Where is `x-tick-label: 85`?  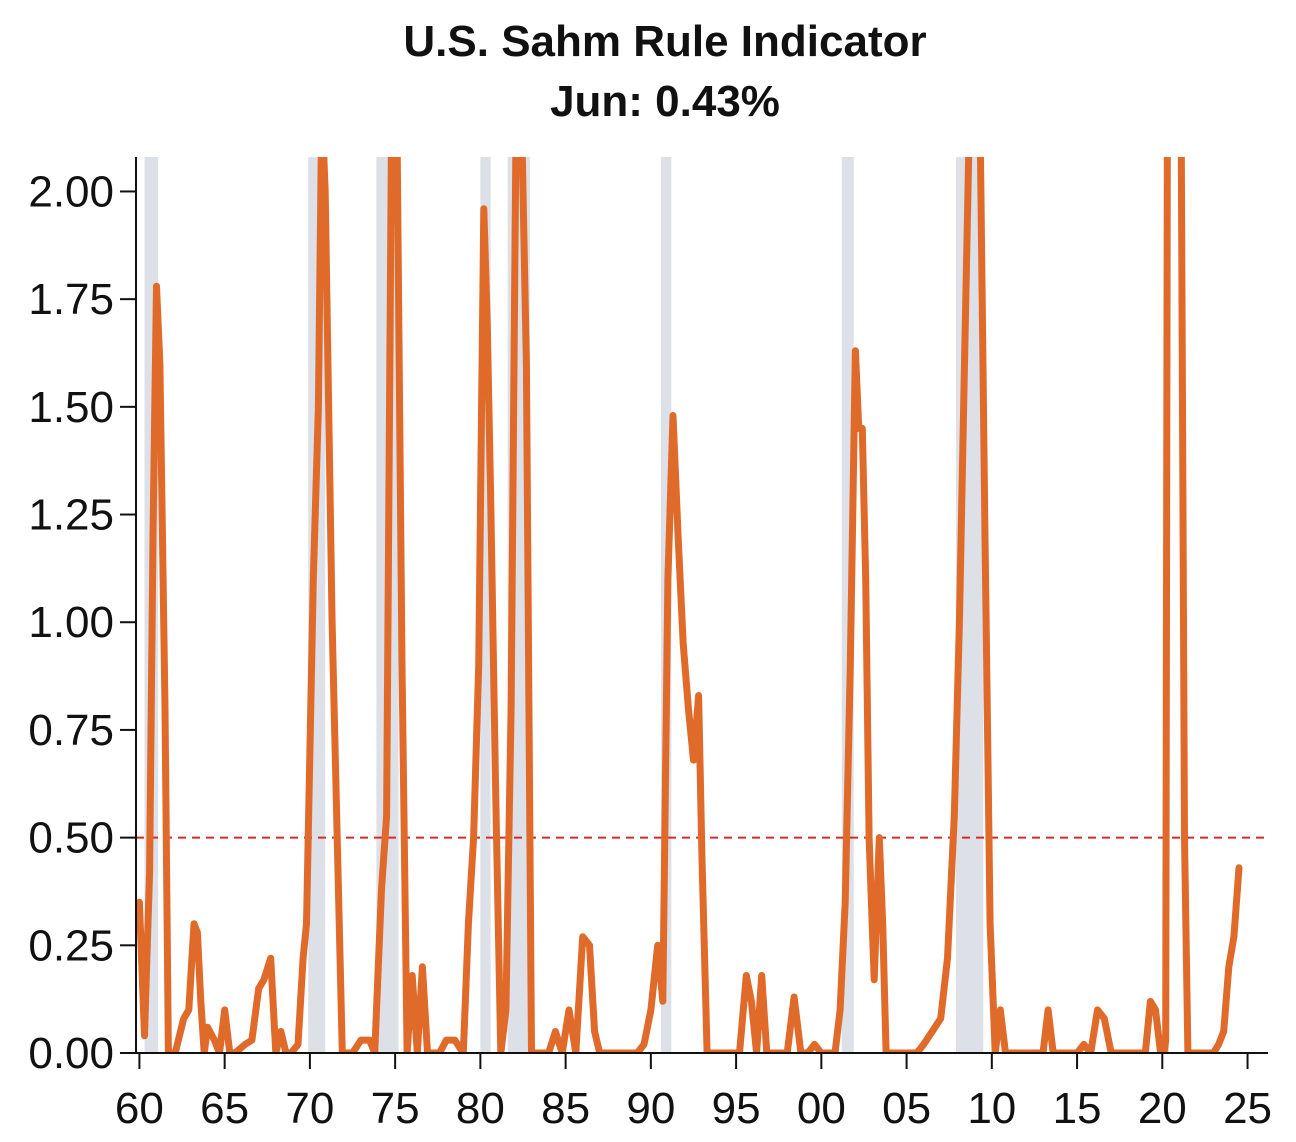 x-tick-label: 85 is located at coordinates (565, 1108).